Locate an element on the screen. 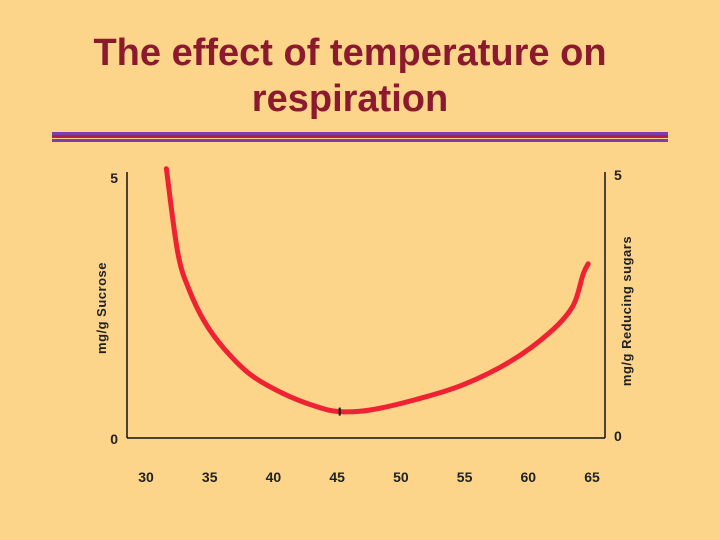  title-underline-bottom is located at coordinates (360, 140).